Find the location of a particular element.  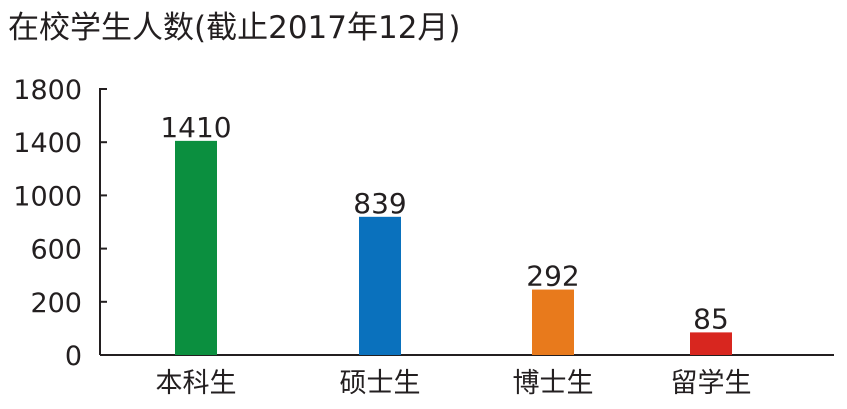

y-tick-label: 1000 is located at coordinates (47, 196).